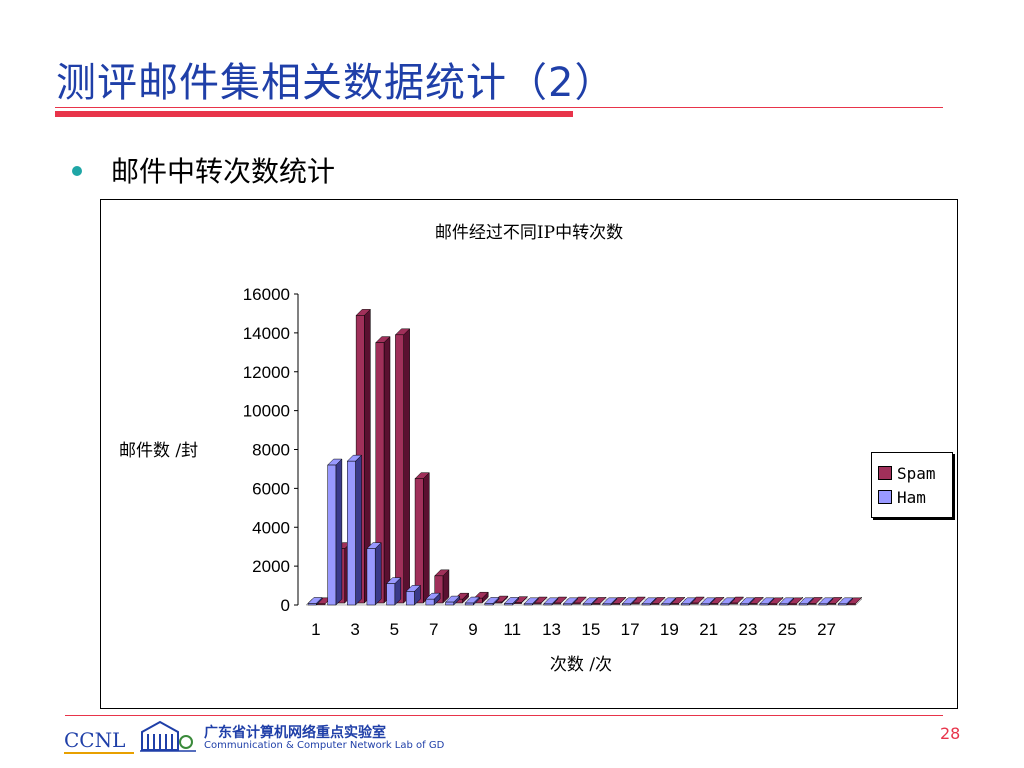  What do you see at coordinates (266, 372) in the screenshot?
I see `y-tick-label: 12000` at bounding box center [266, 372].